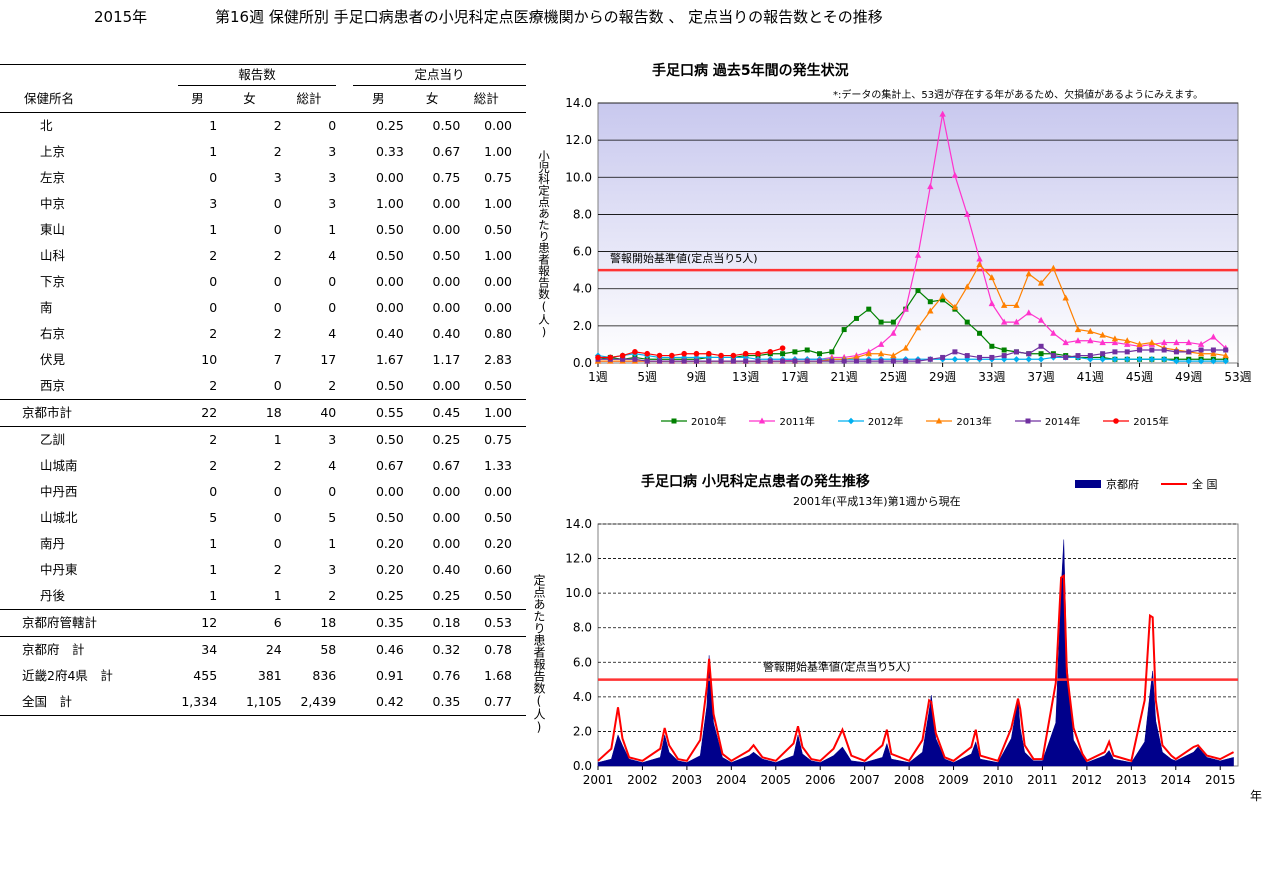 The width and height of the screenshot is (1269, 872). Describe the element at coordinates (1139, 377) in the screenshot. I see `chart1-xtick-label: 45週` at that location.